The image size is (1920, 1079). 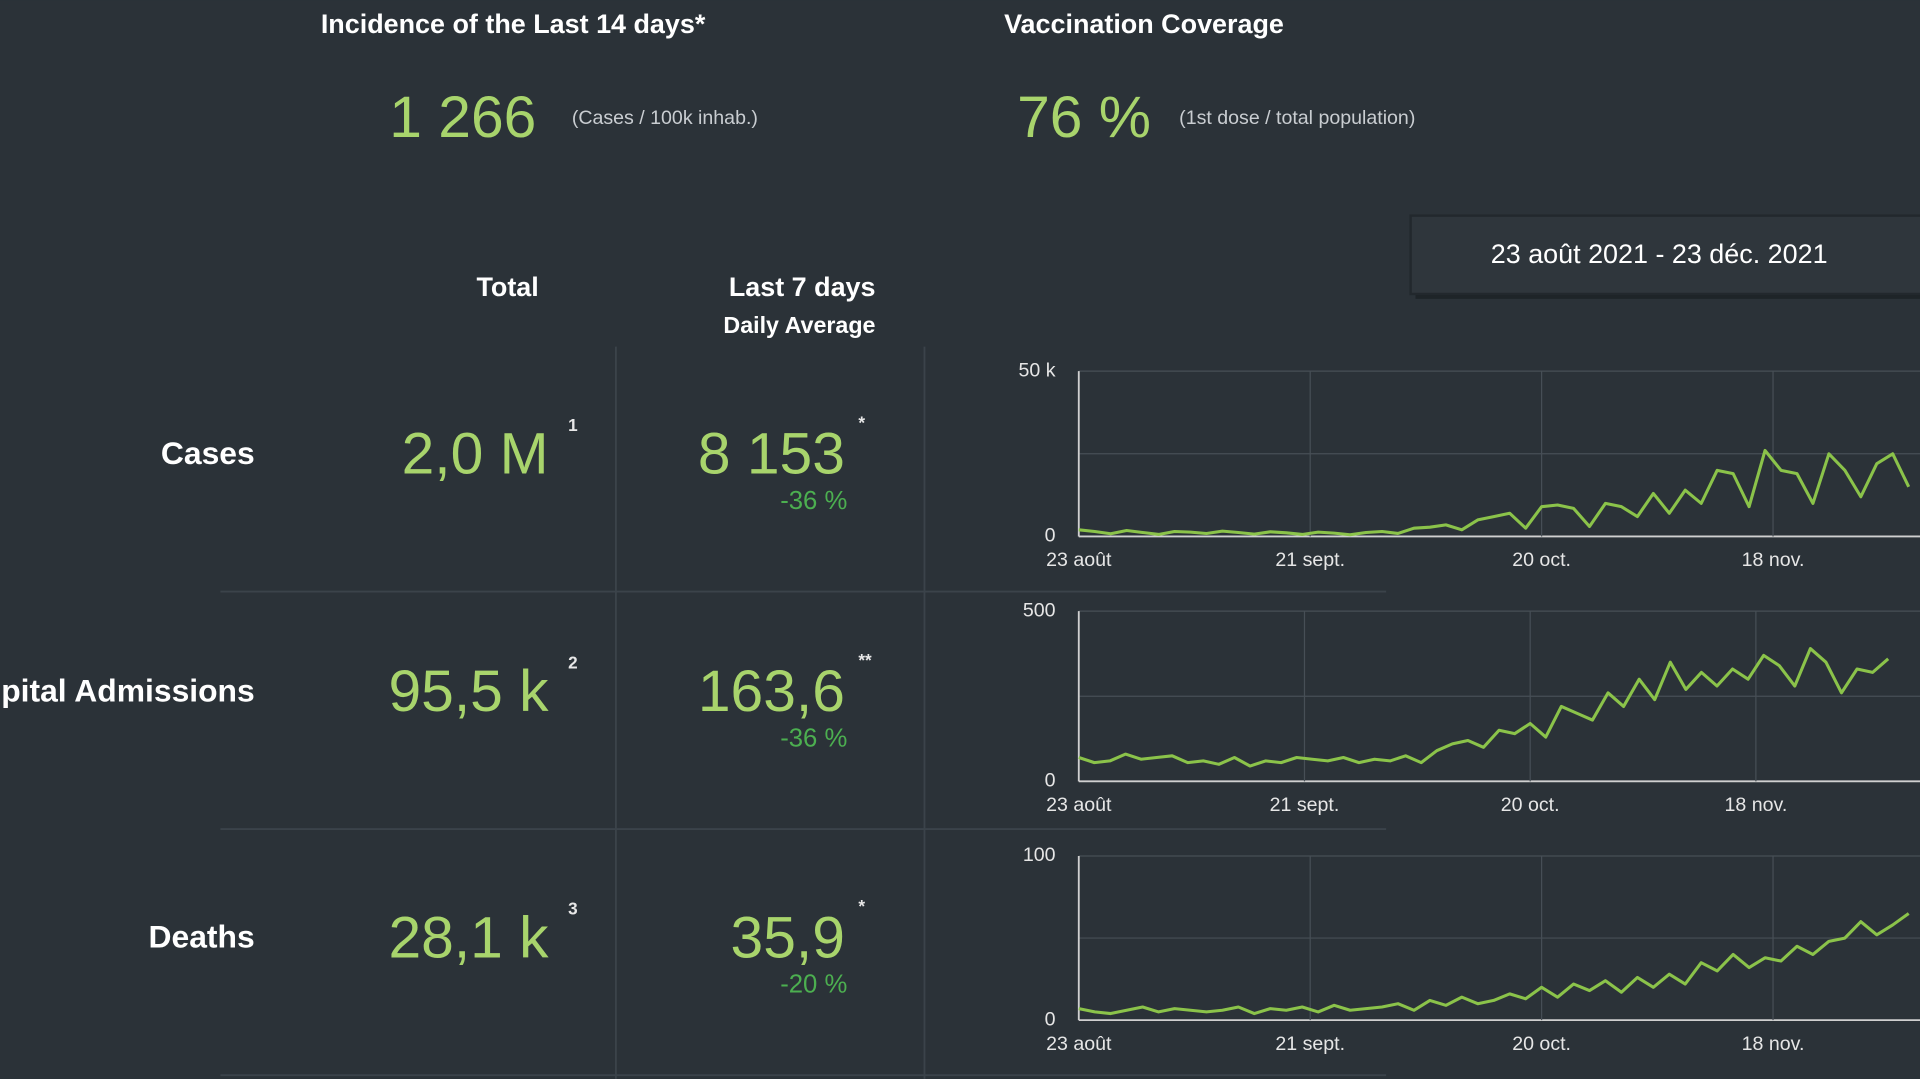 What do you see at coordinates (573, 662) in the screenshot?
I see `total-note: 2` at bounding box center [573, 662].